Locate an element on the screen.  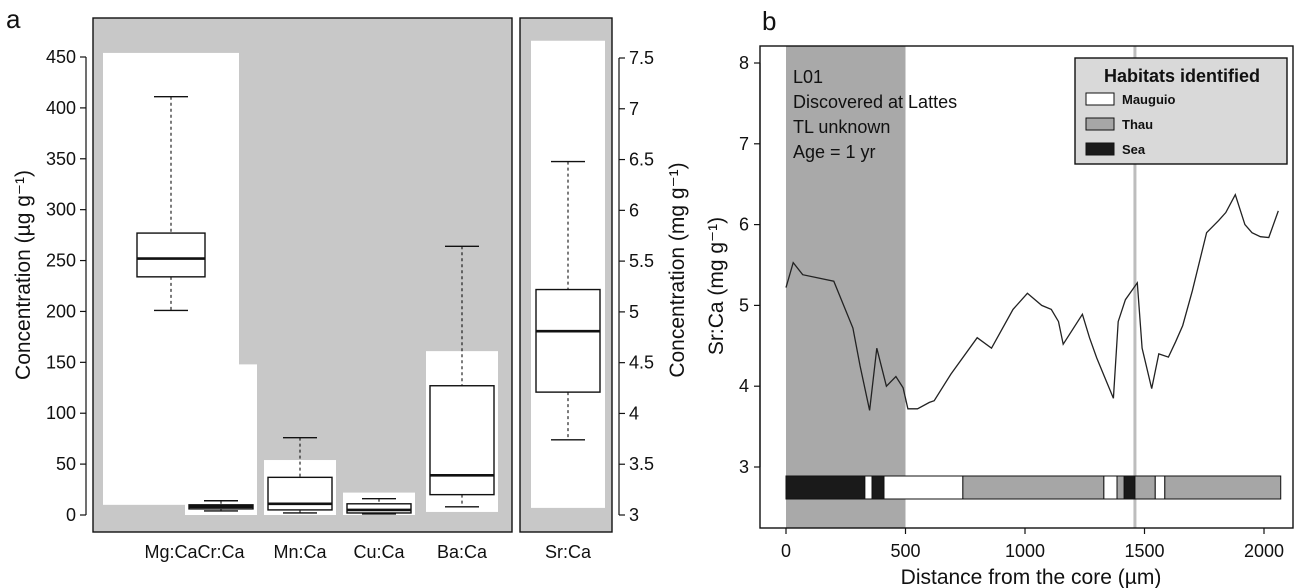
y-tick-label-a: 300 is located at coordinates (61, 210).